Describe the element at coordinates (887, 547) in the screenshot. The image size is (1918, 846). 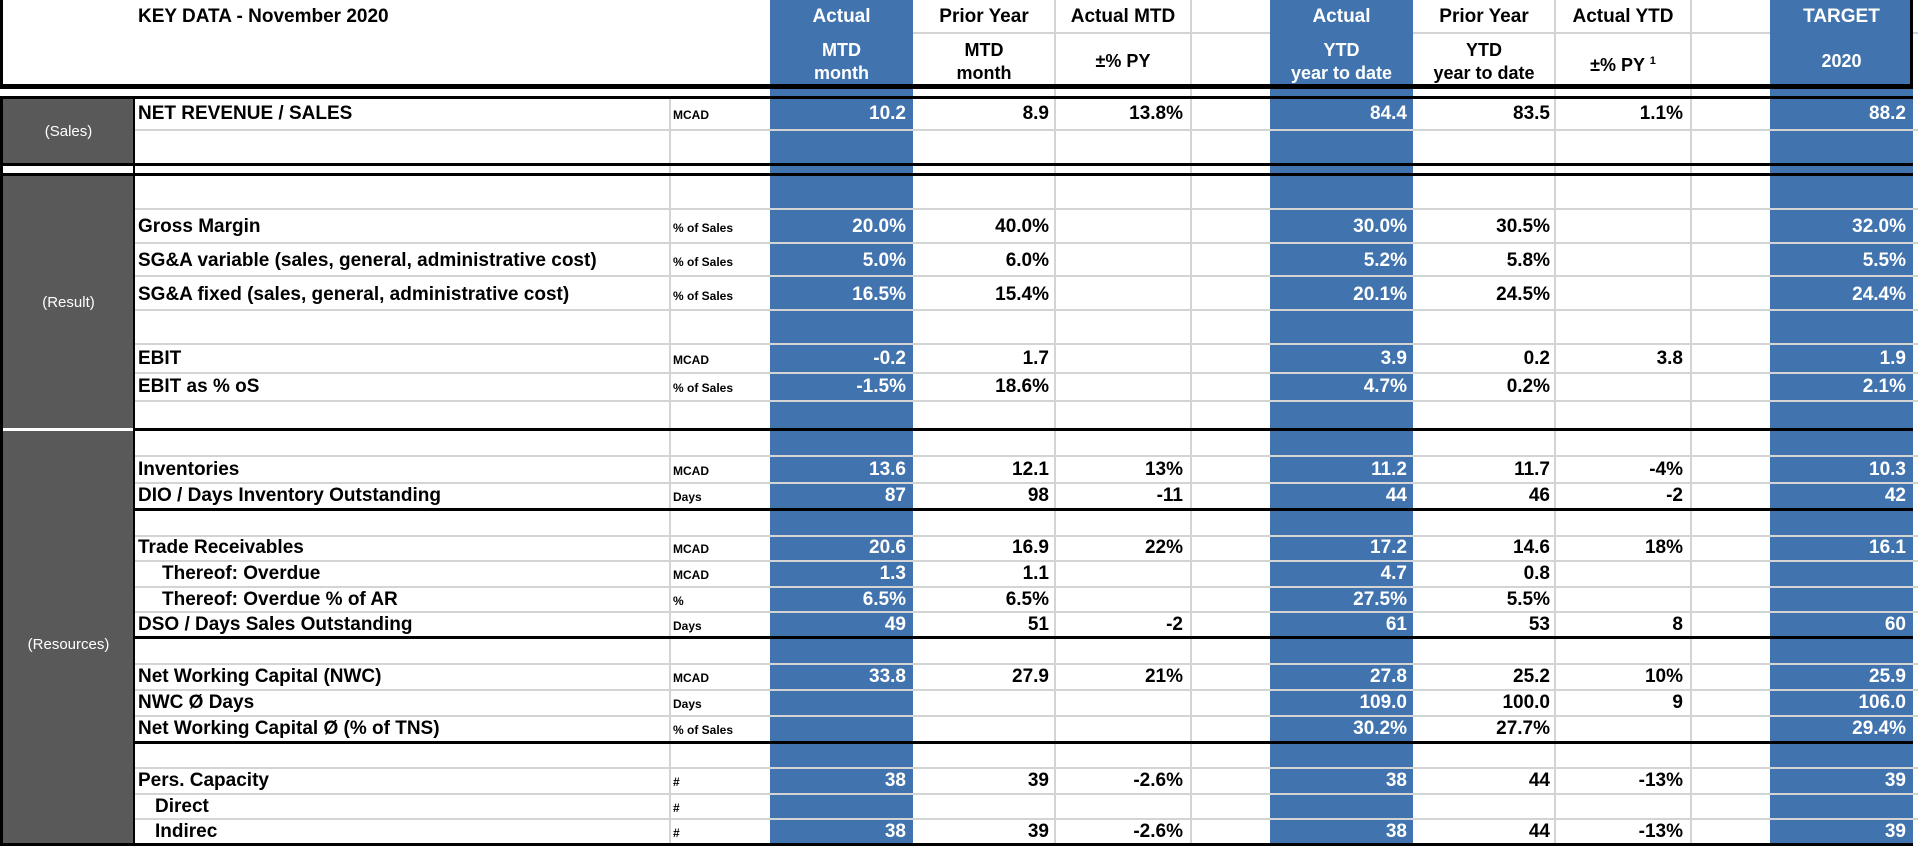
I see `value-actual-mtd: 20.6` at that location.